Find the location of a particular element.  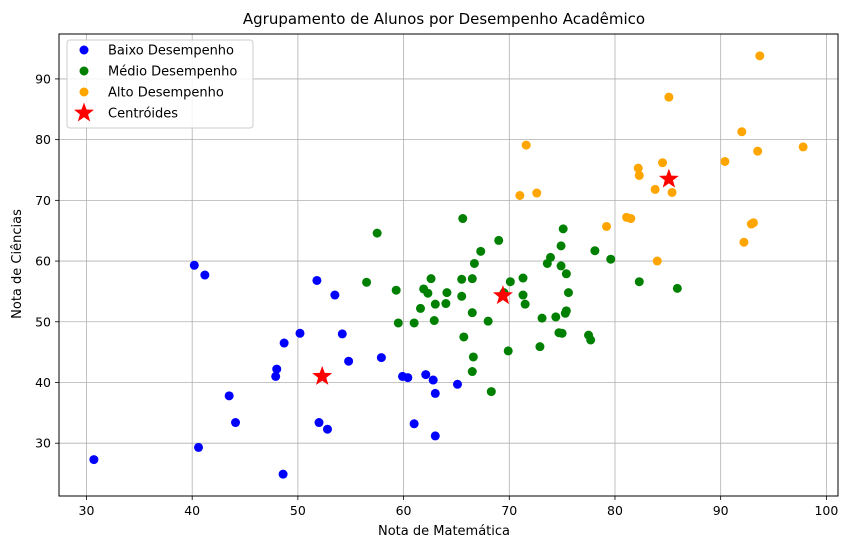

x-tick-label: 100 is located at coordinates (826, 510).